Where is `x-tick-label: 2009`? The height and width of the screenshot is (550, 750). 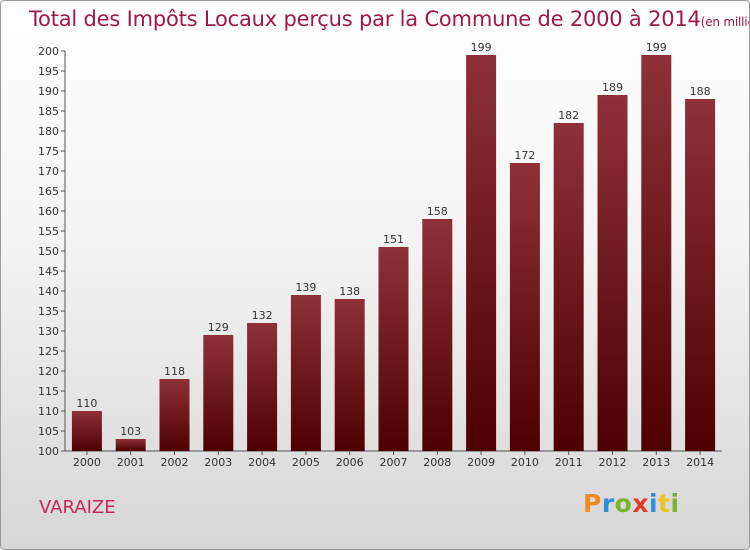
x-tick-label: 2009 is located at coordinates (481, 462).